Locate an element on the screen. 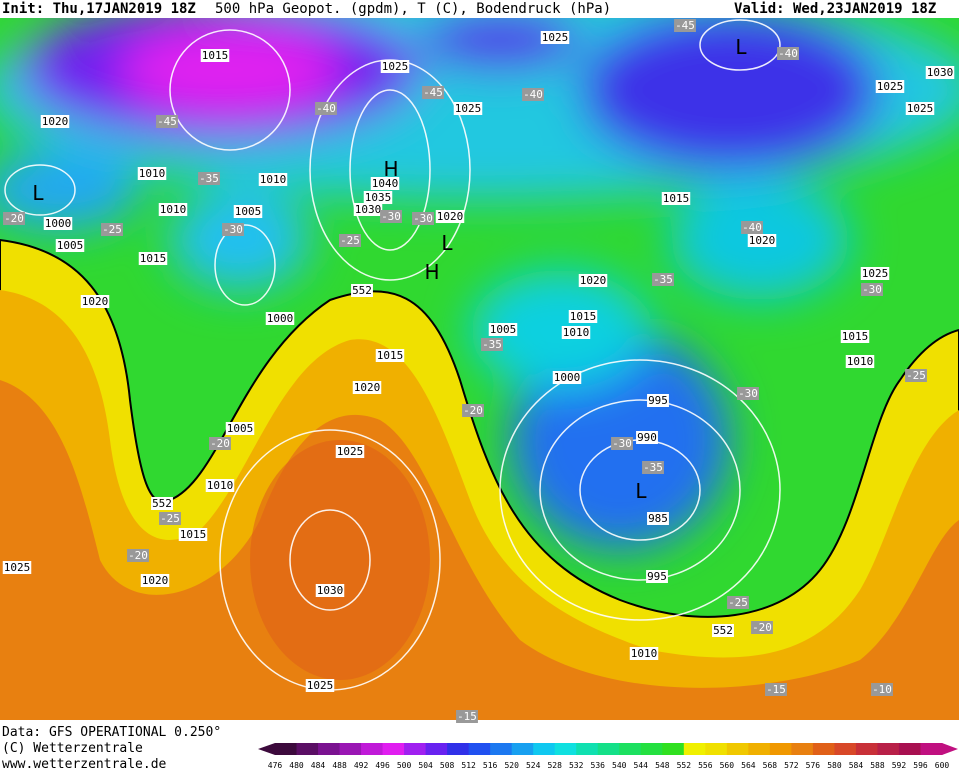  pressure-label: 1030 is located at coordinates (368, 209).